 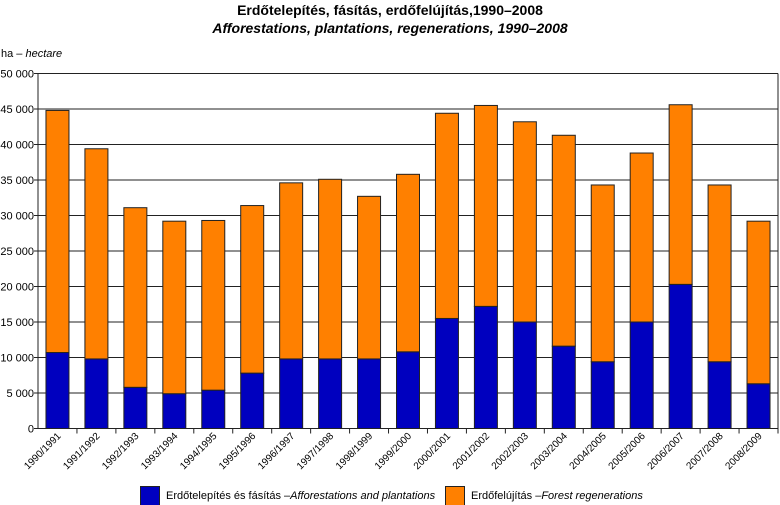 What do you see at coordinates (31, 430) in the screenshot?
I see `y-tick-label: 0` at bounding box center [31, 430].